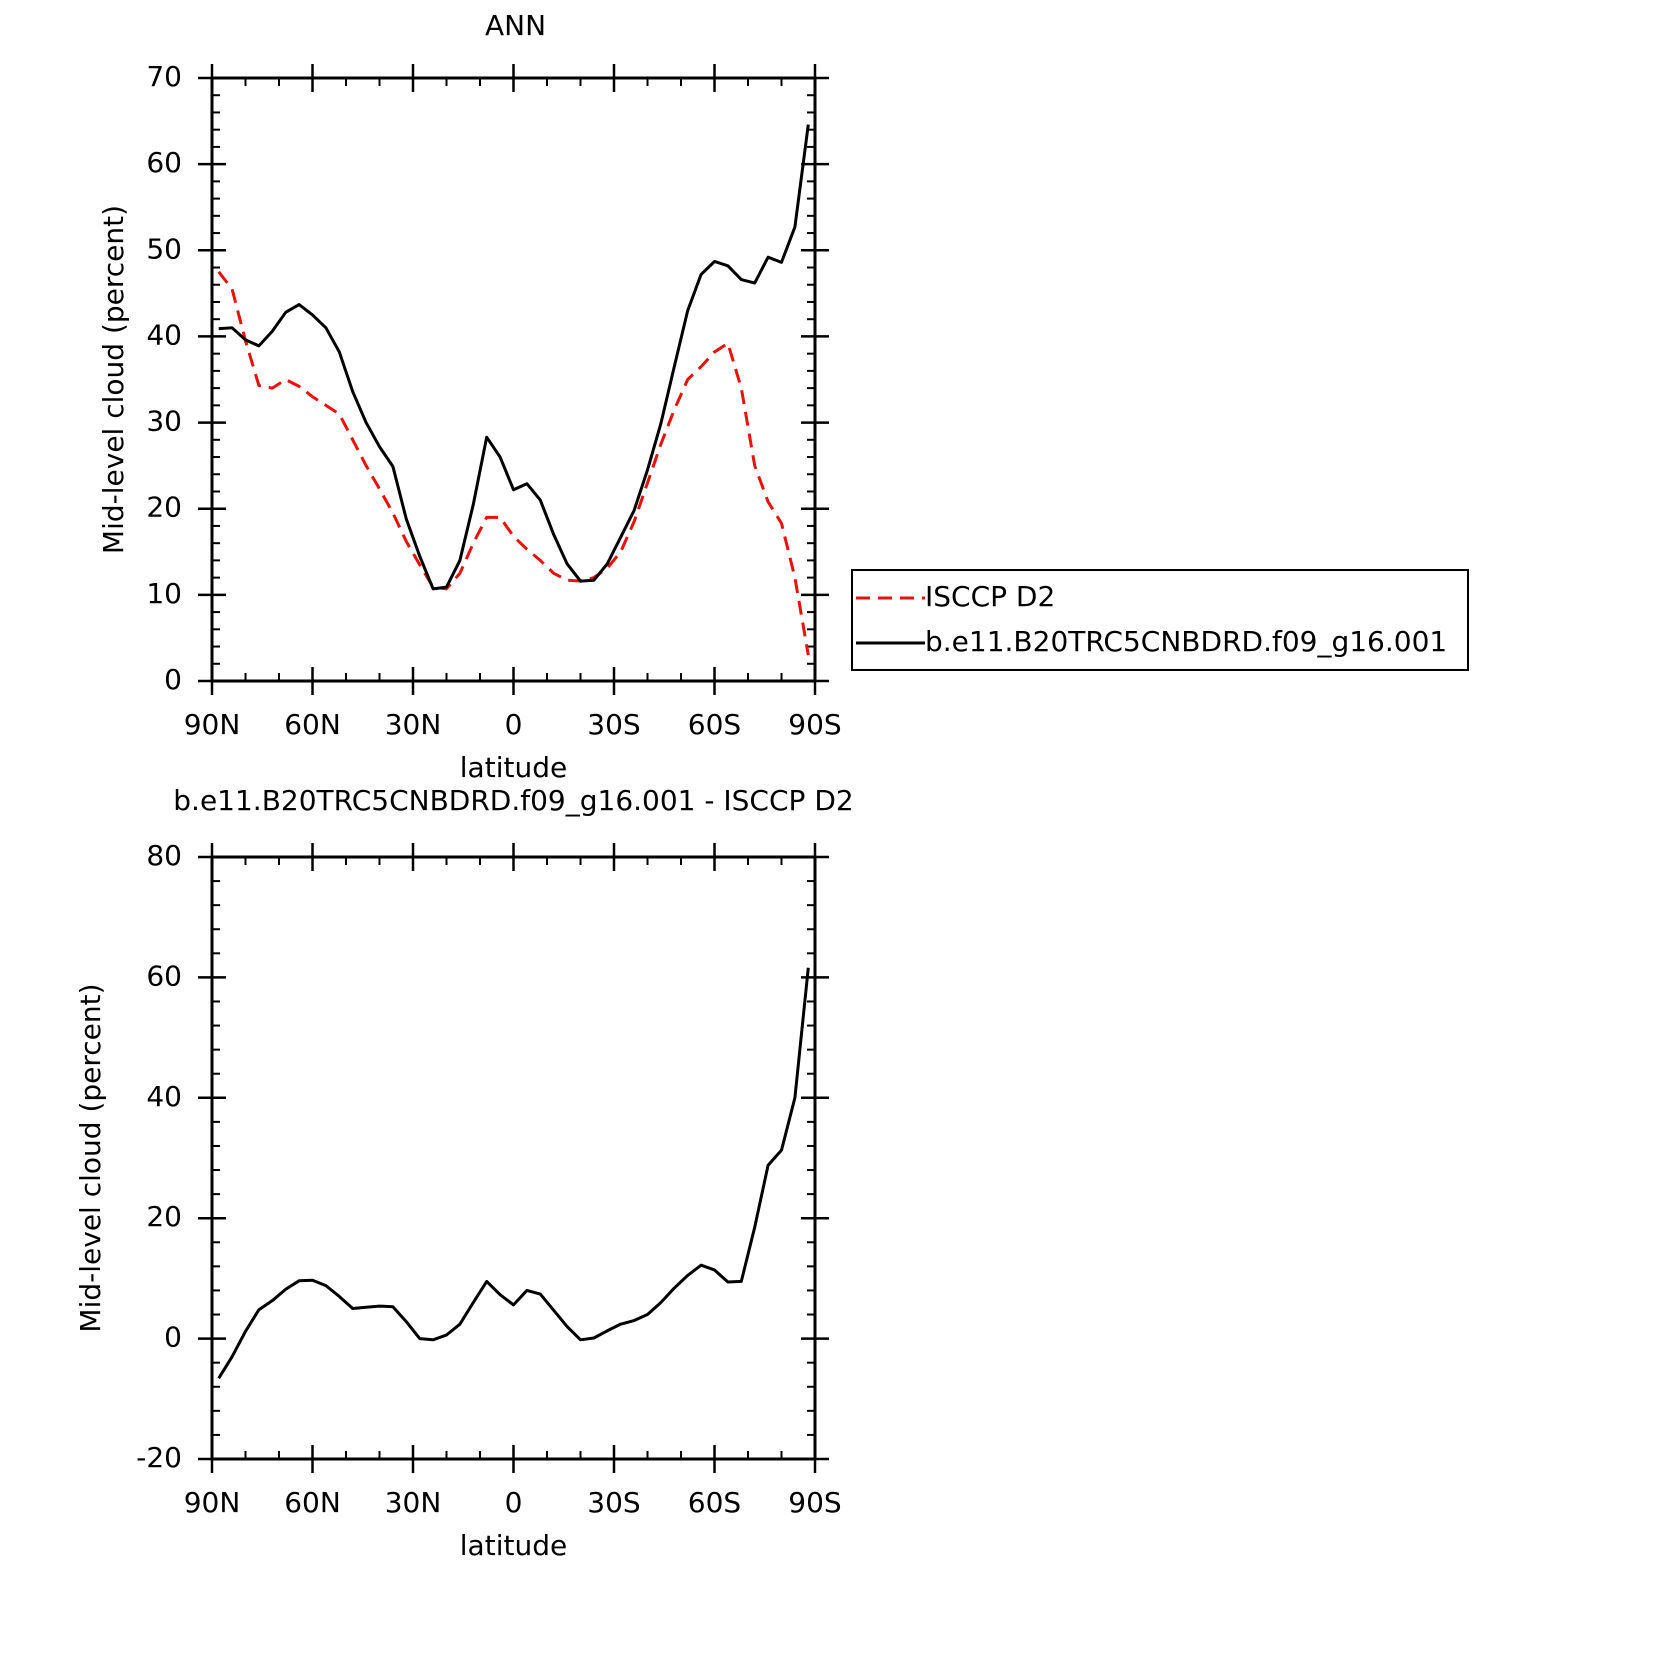  Describe the element at coordinates (164, 421) in the screenshot. I see `y-tick-label: 30` at that location.